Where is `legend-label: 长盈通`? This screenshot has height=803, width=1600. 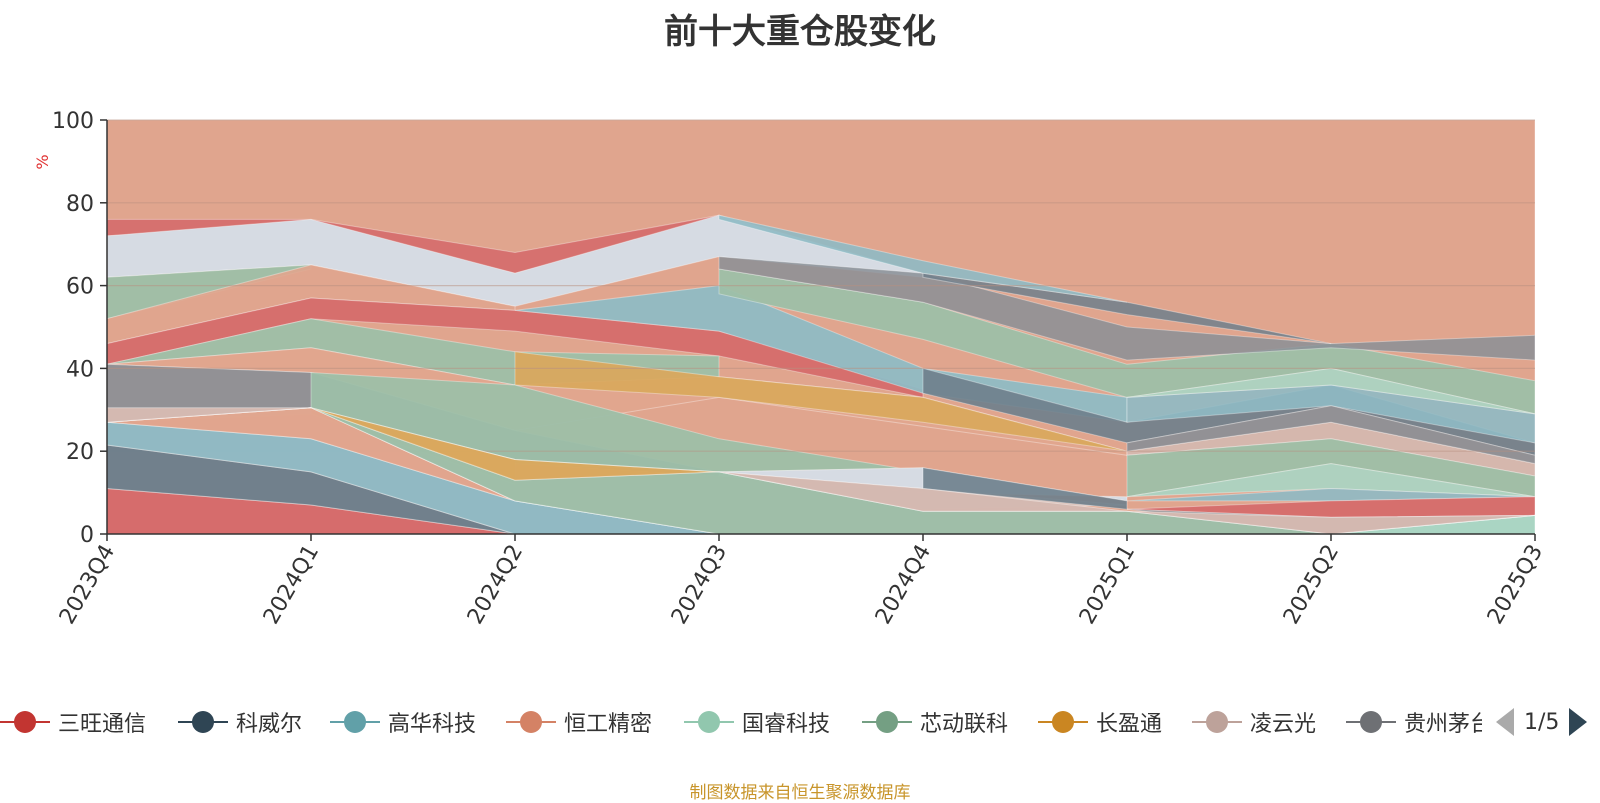
legend-label: 长盈通 is located at coordinates (1129, 724).